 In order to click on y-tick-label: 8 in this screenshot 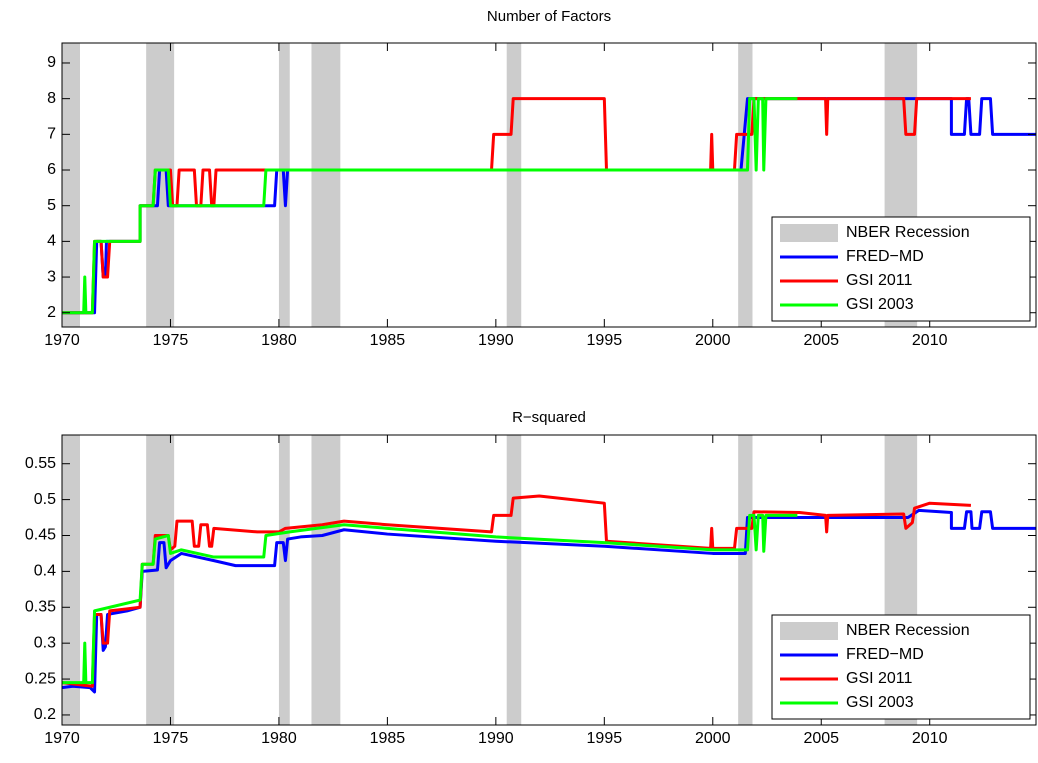, I will do `click(51, 98)`.